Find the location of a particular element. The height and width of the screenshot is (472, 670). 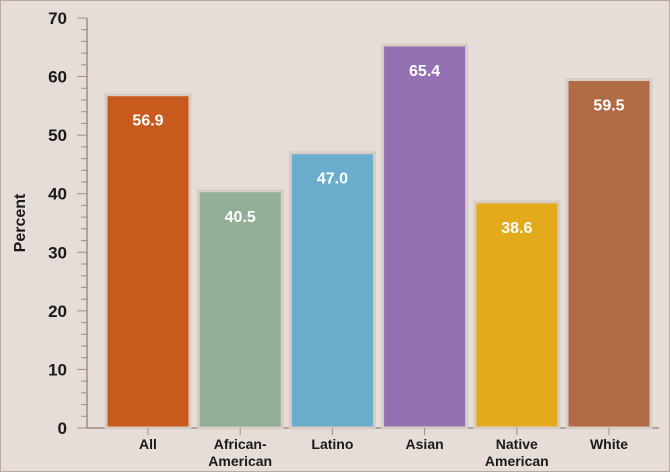

y-tick-label: 50 is located at coordinates (57, 135).